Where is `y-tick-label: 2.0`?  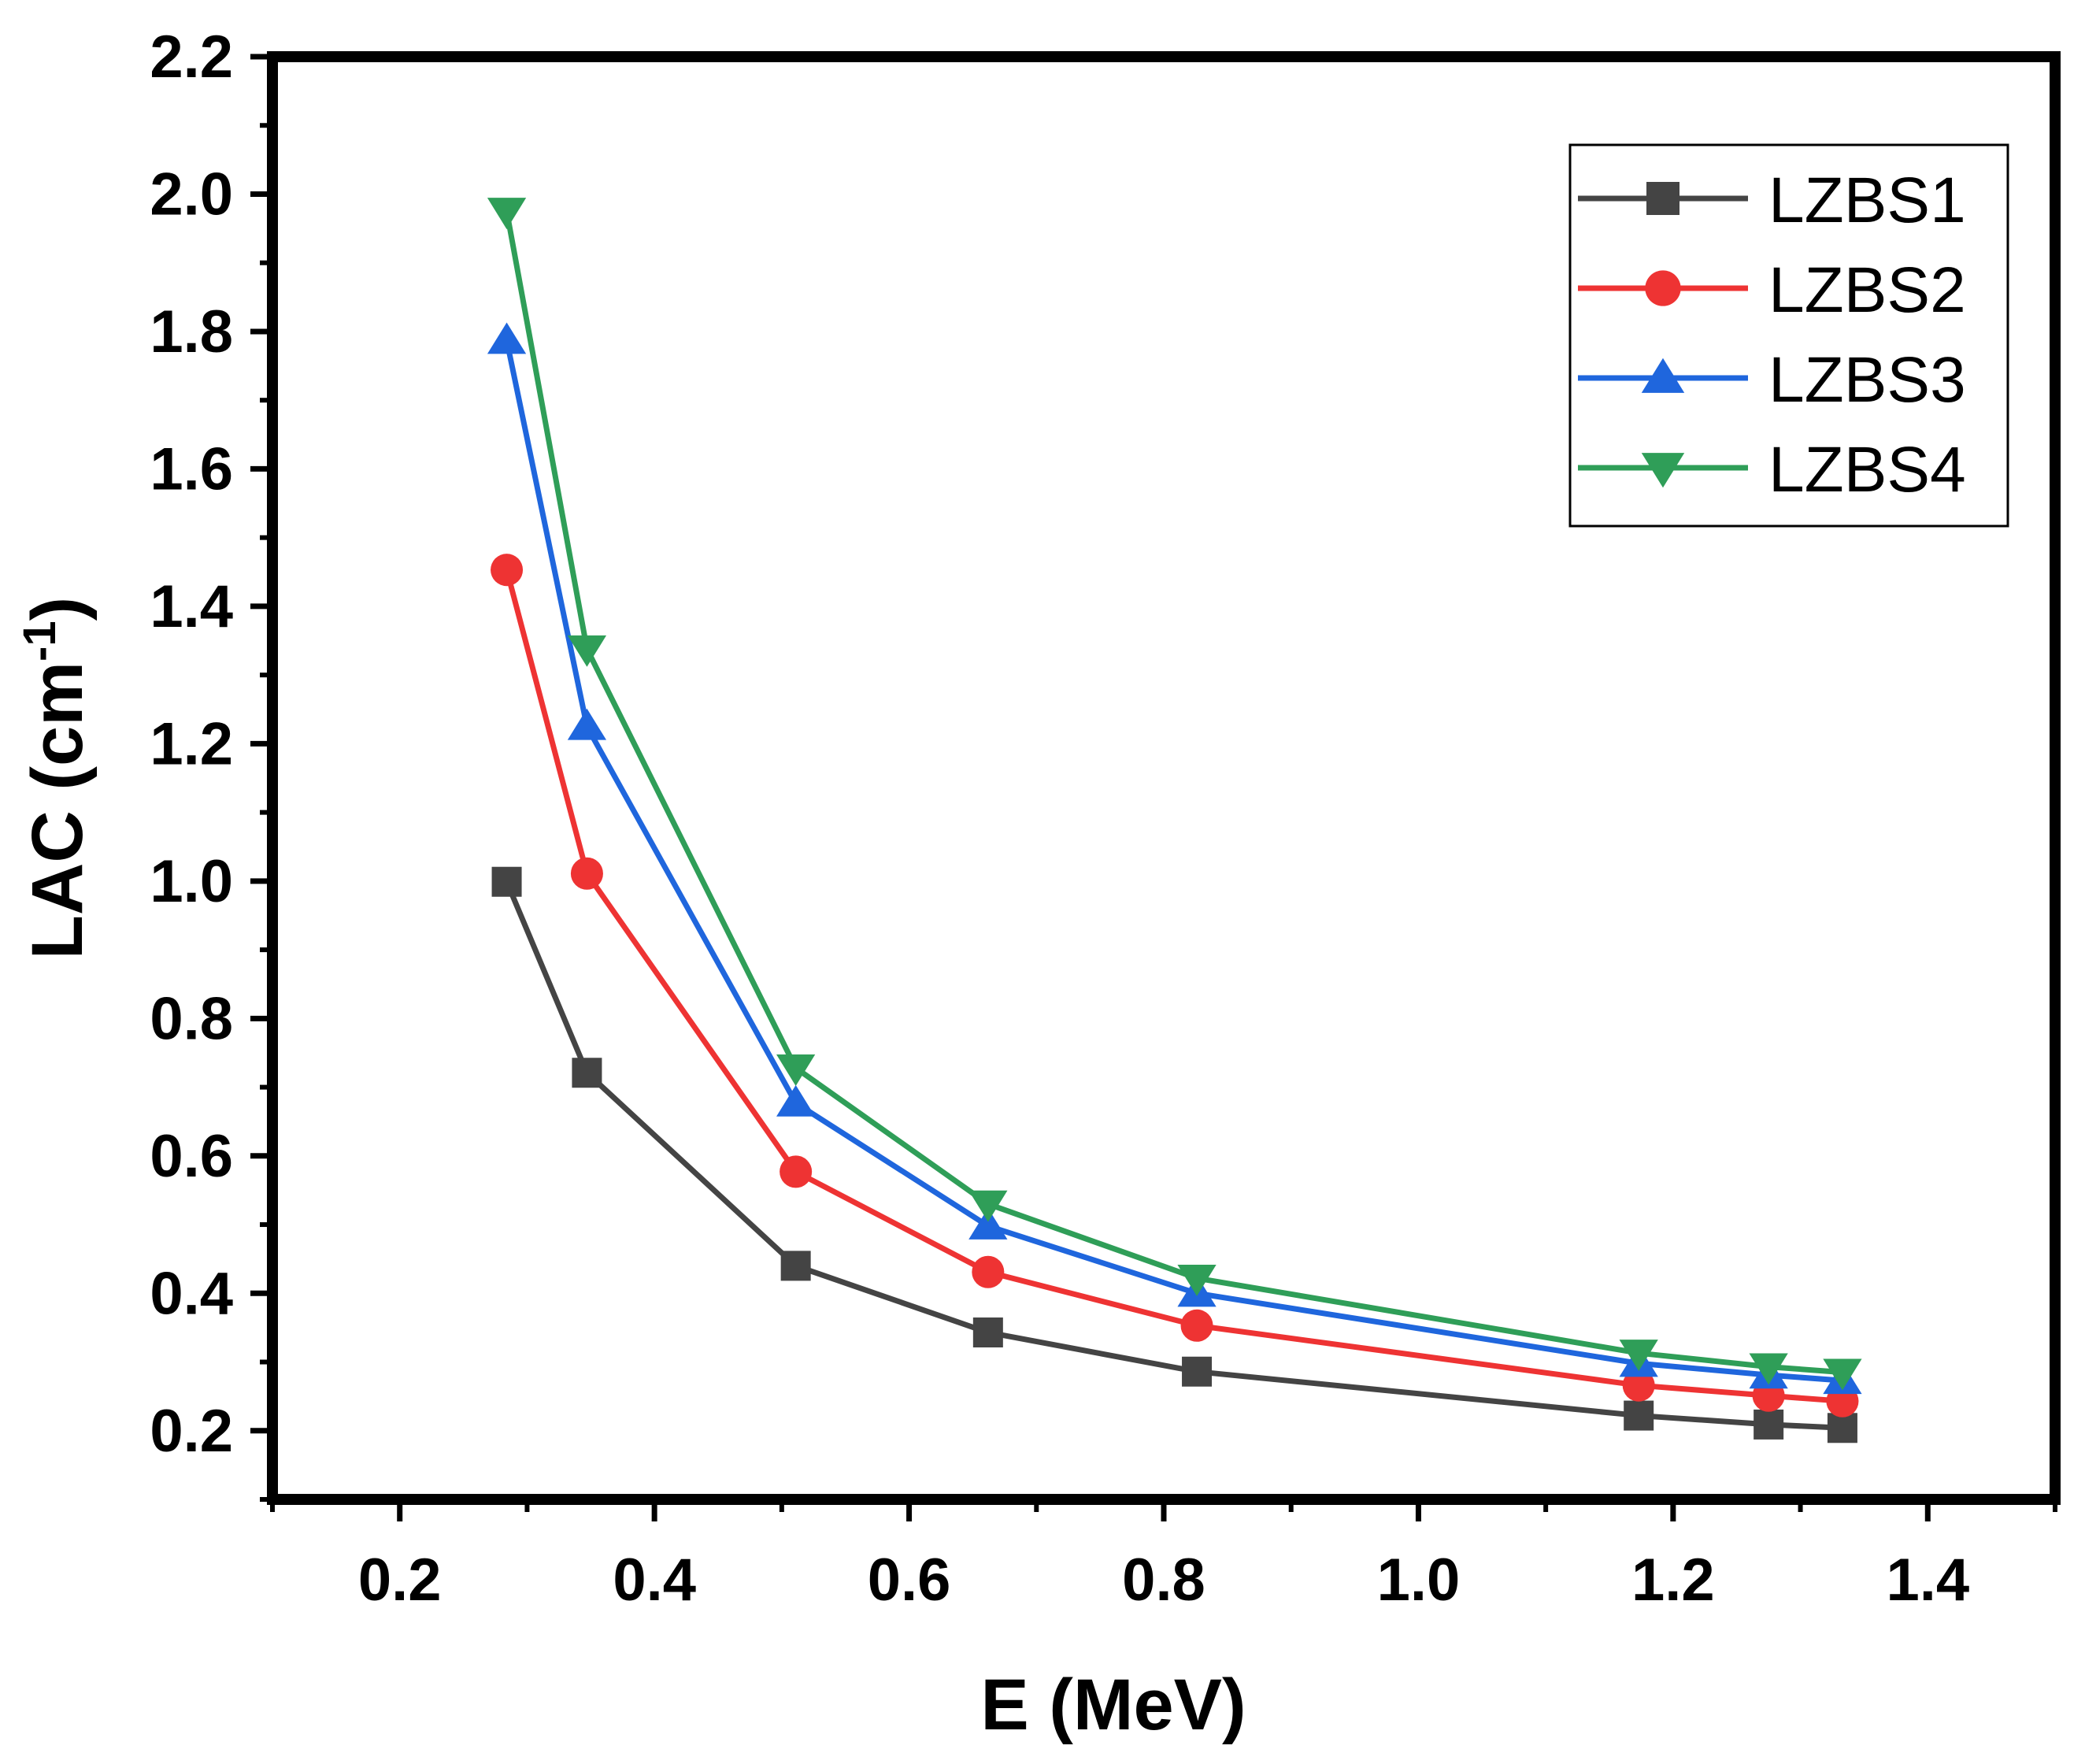
y-tick-label: 2.0 is located at coordinates (191, 194).